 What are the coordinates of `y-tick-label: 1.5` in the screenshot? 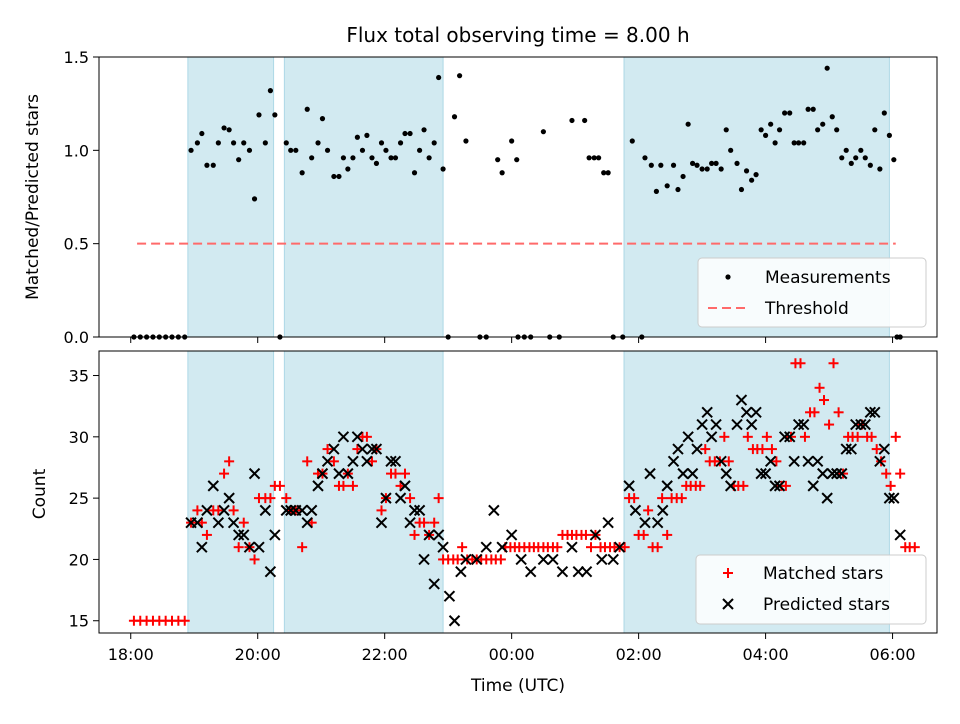 It's located at (76, 57).